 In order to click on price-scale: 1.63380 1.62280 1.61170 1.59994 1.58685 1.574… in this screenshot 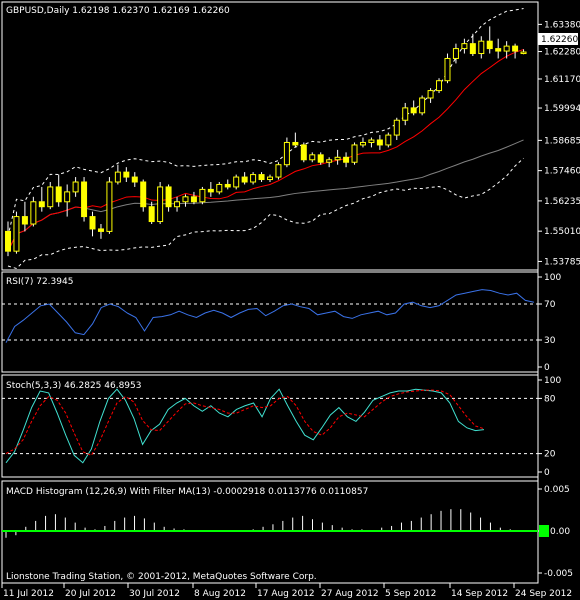, I will do `click(559, 143)`.